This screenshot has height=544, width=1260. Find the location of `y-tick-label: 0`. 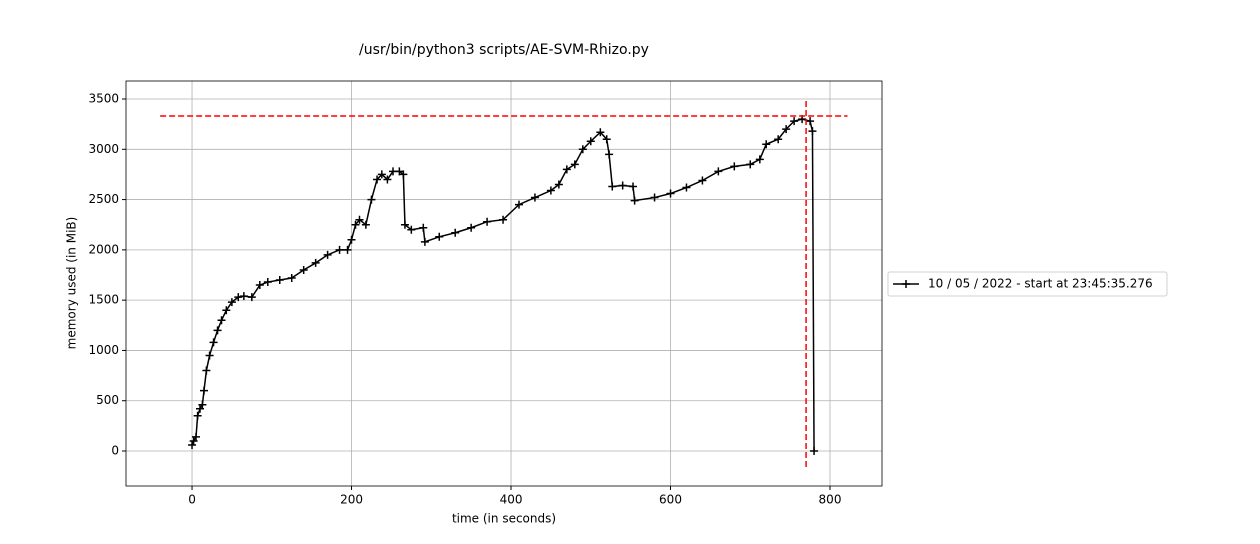

y-tick-label: 0 is located at coordinates (115, 451).